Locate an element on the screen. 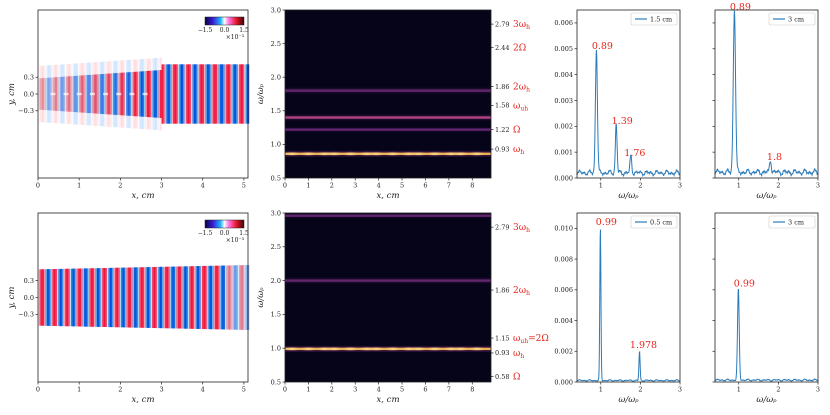  spectrum-xtick-label: 2 is located at coordinates (778, 186).